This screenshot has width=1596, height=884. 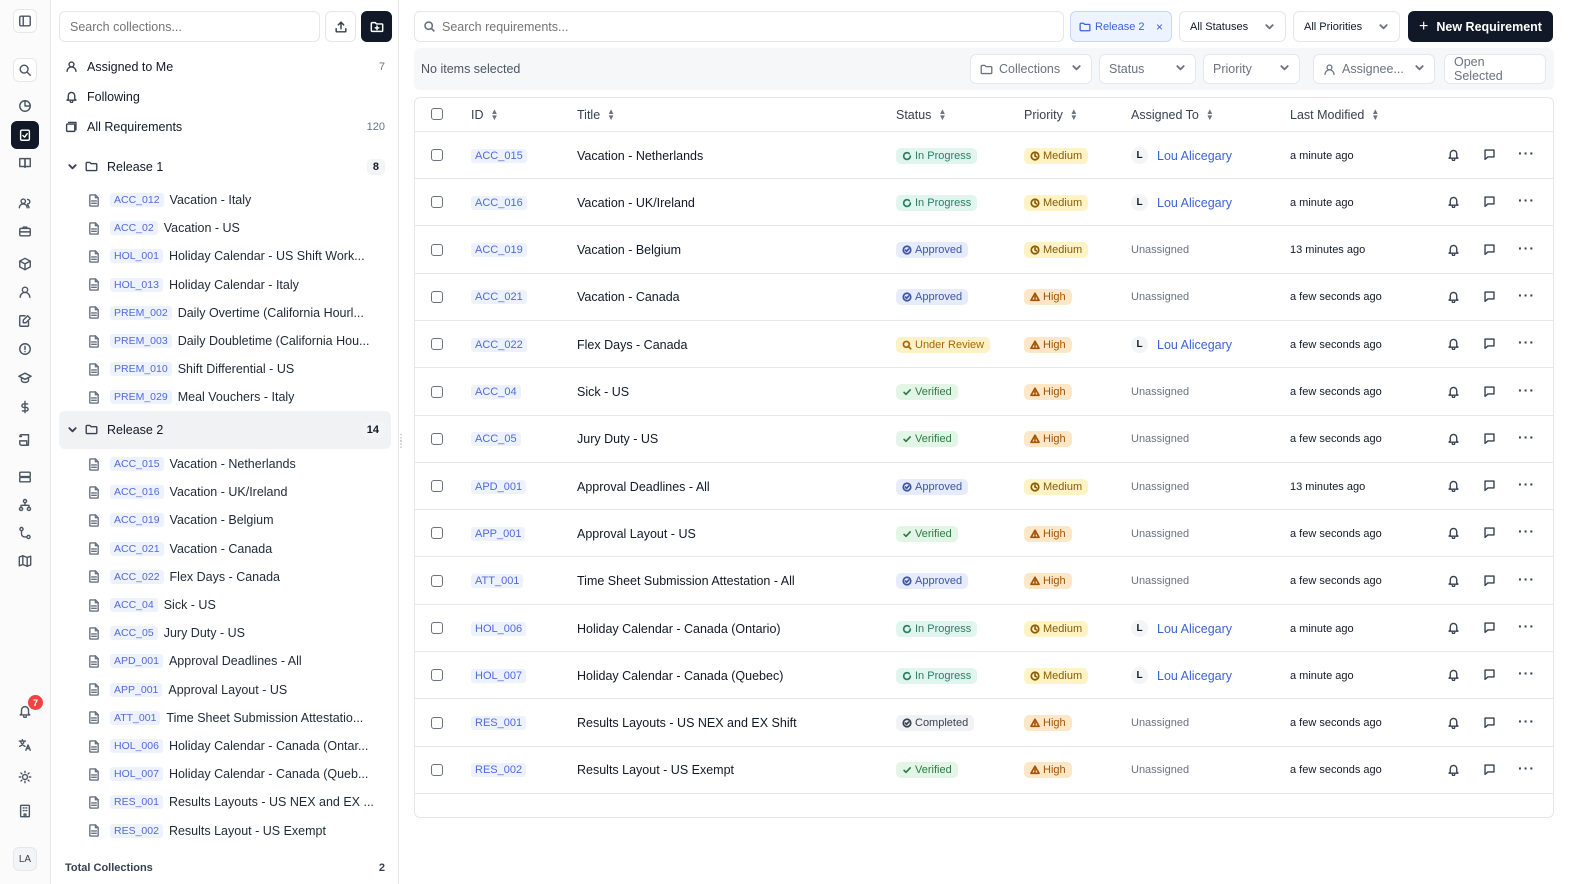 What do you see at coordinates (191, 369) in the screenshot?
I see `sidebar-requirement-item: PREM_010 Shift Differential - US` at bounding box center [191, 369].